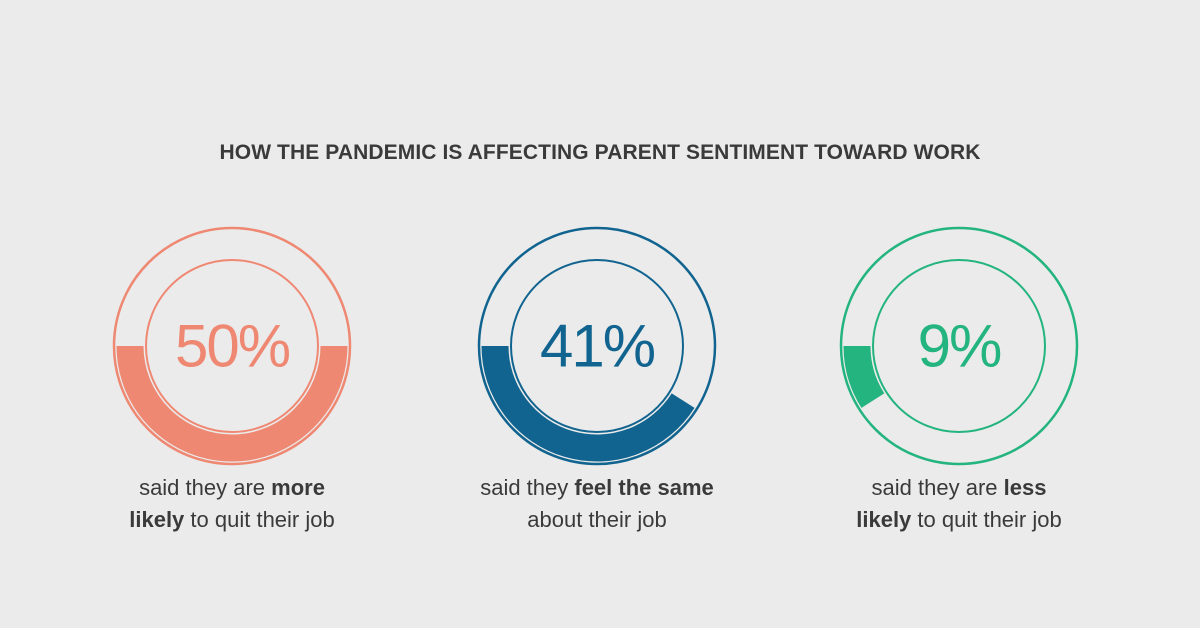  What do you see at coordinates (986, 519) in the screenshot?
I see `caption-2-line-2-text: to quit their job` at bounding box center [986, 519].